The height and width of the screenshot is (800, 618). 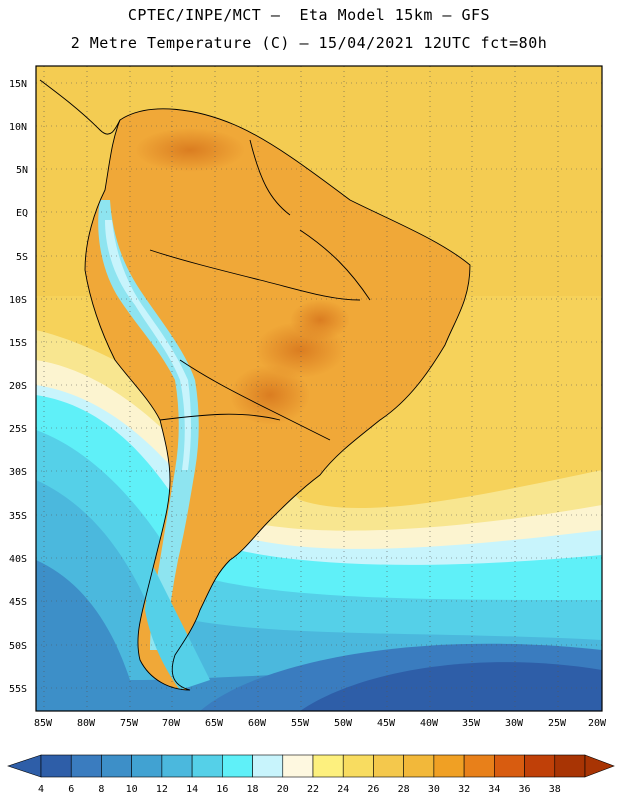 I want to click on lat-label: EQ, so click(x=22, y=213).